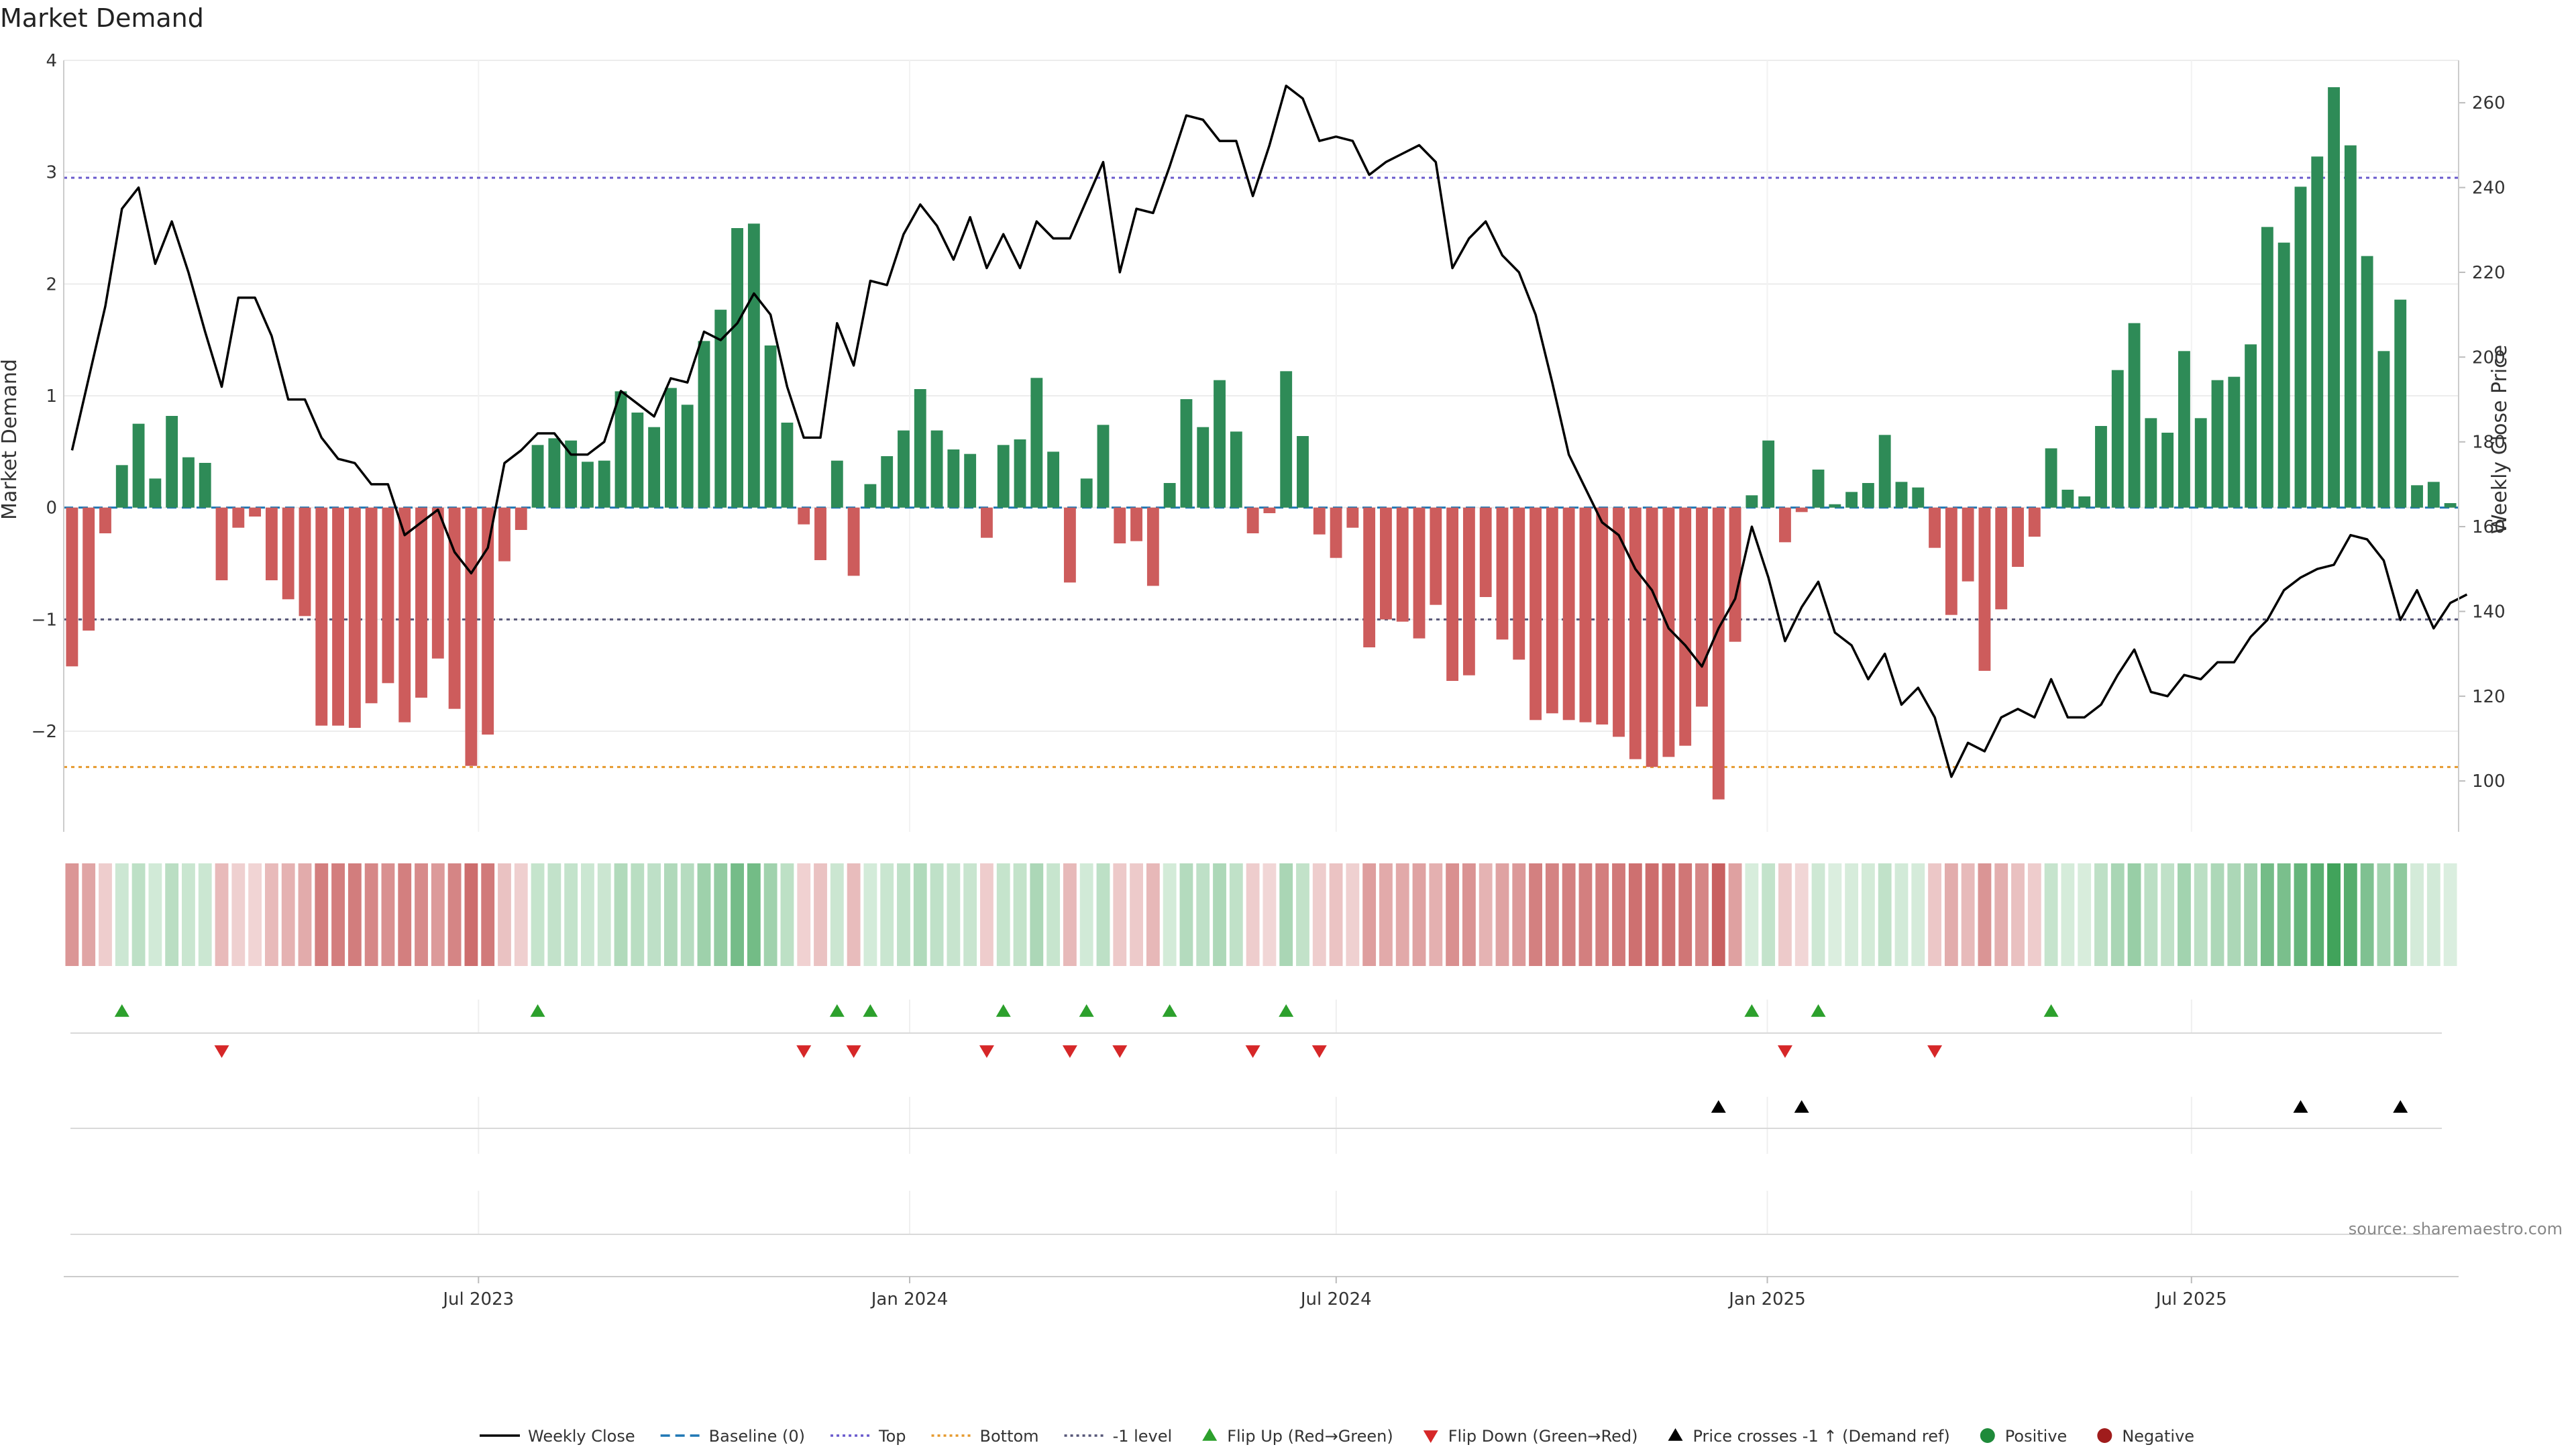  What do you see at coordinates (10, 439) in the screenshot?
I see `y-axis-title: Market Demand` at bounding box center [10, 439].